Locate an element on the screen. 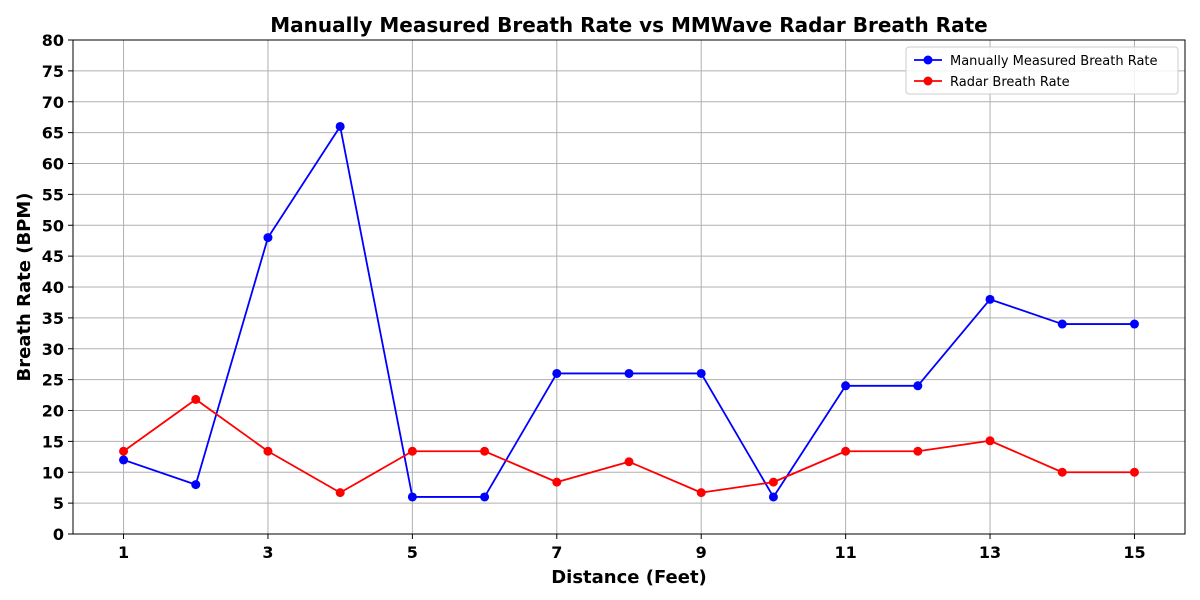 The width and height of the screenshot is (1200, 600). y-tick-label: 0 is located at coordinates (58, 534).